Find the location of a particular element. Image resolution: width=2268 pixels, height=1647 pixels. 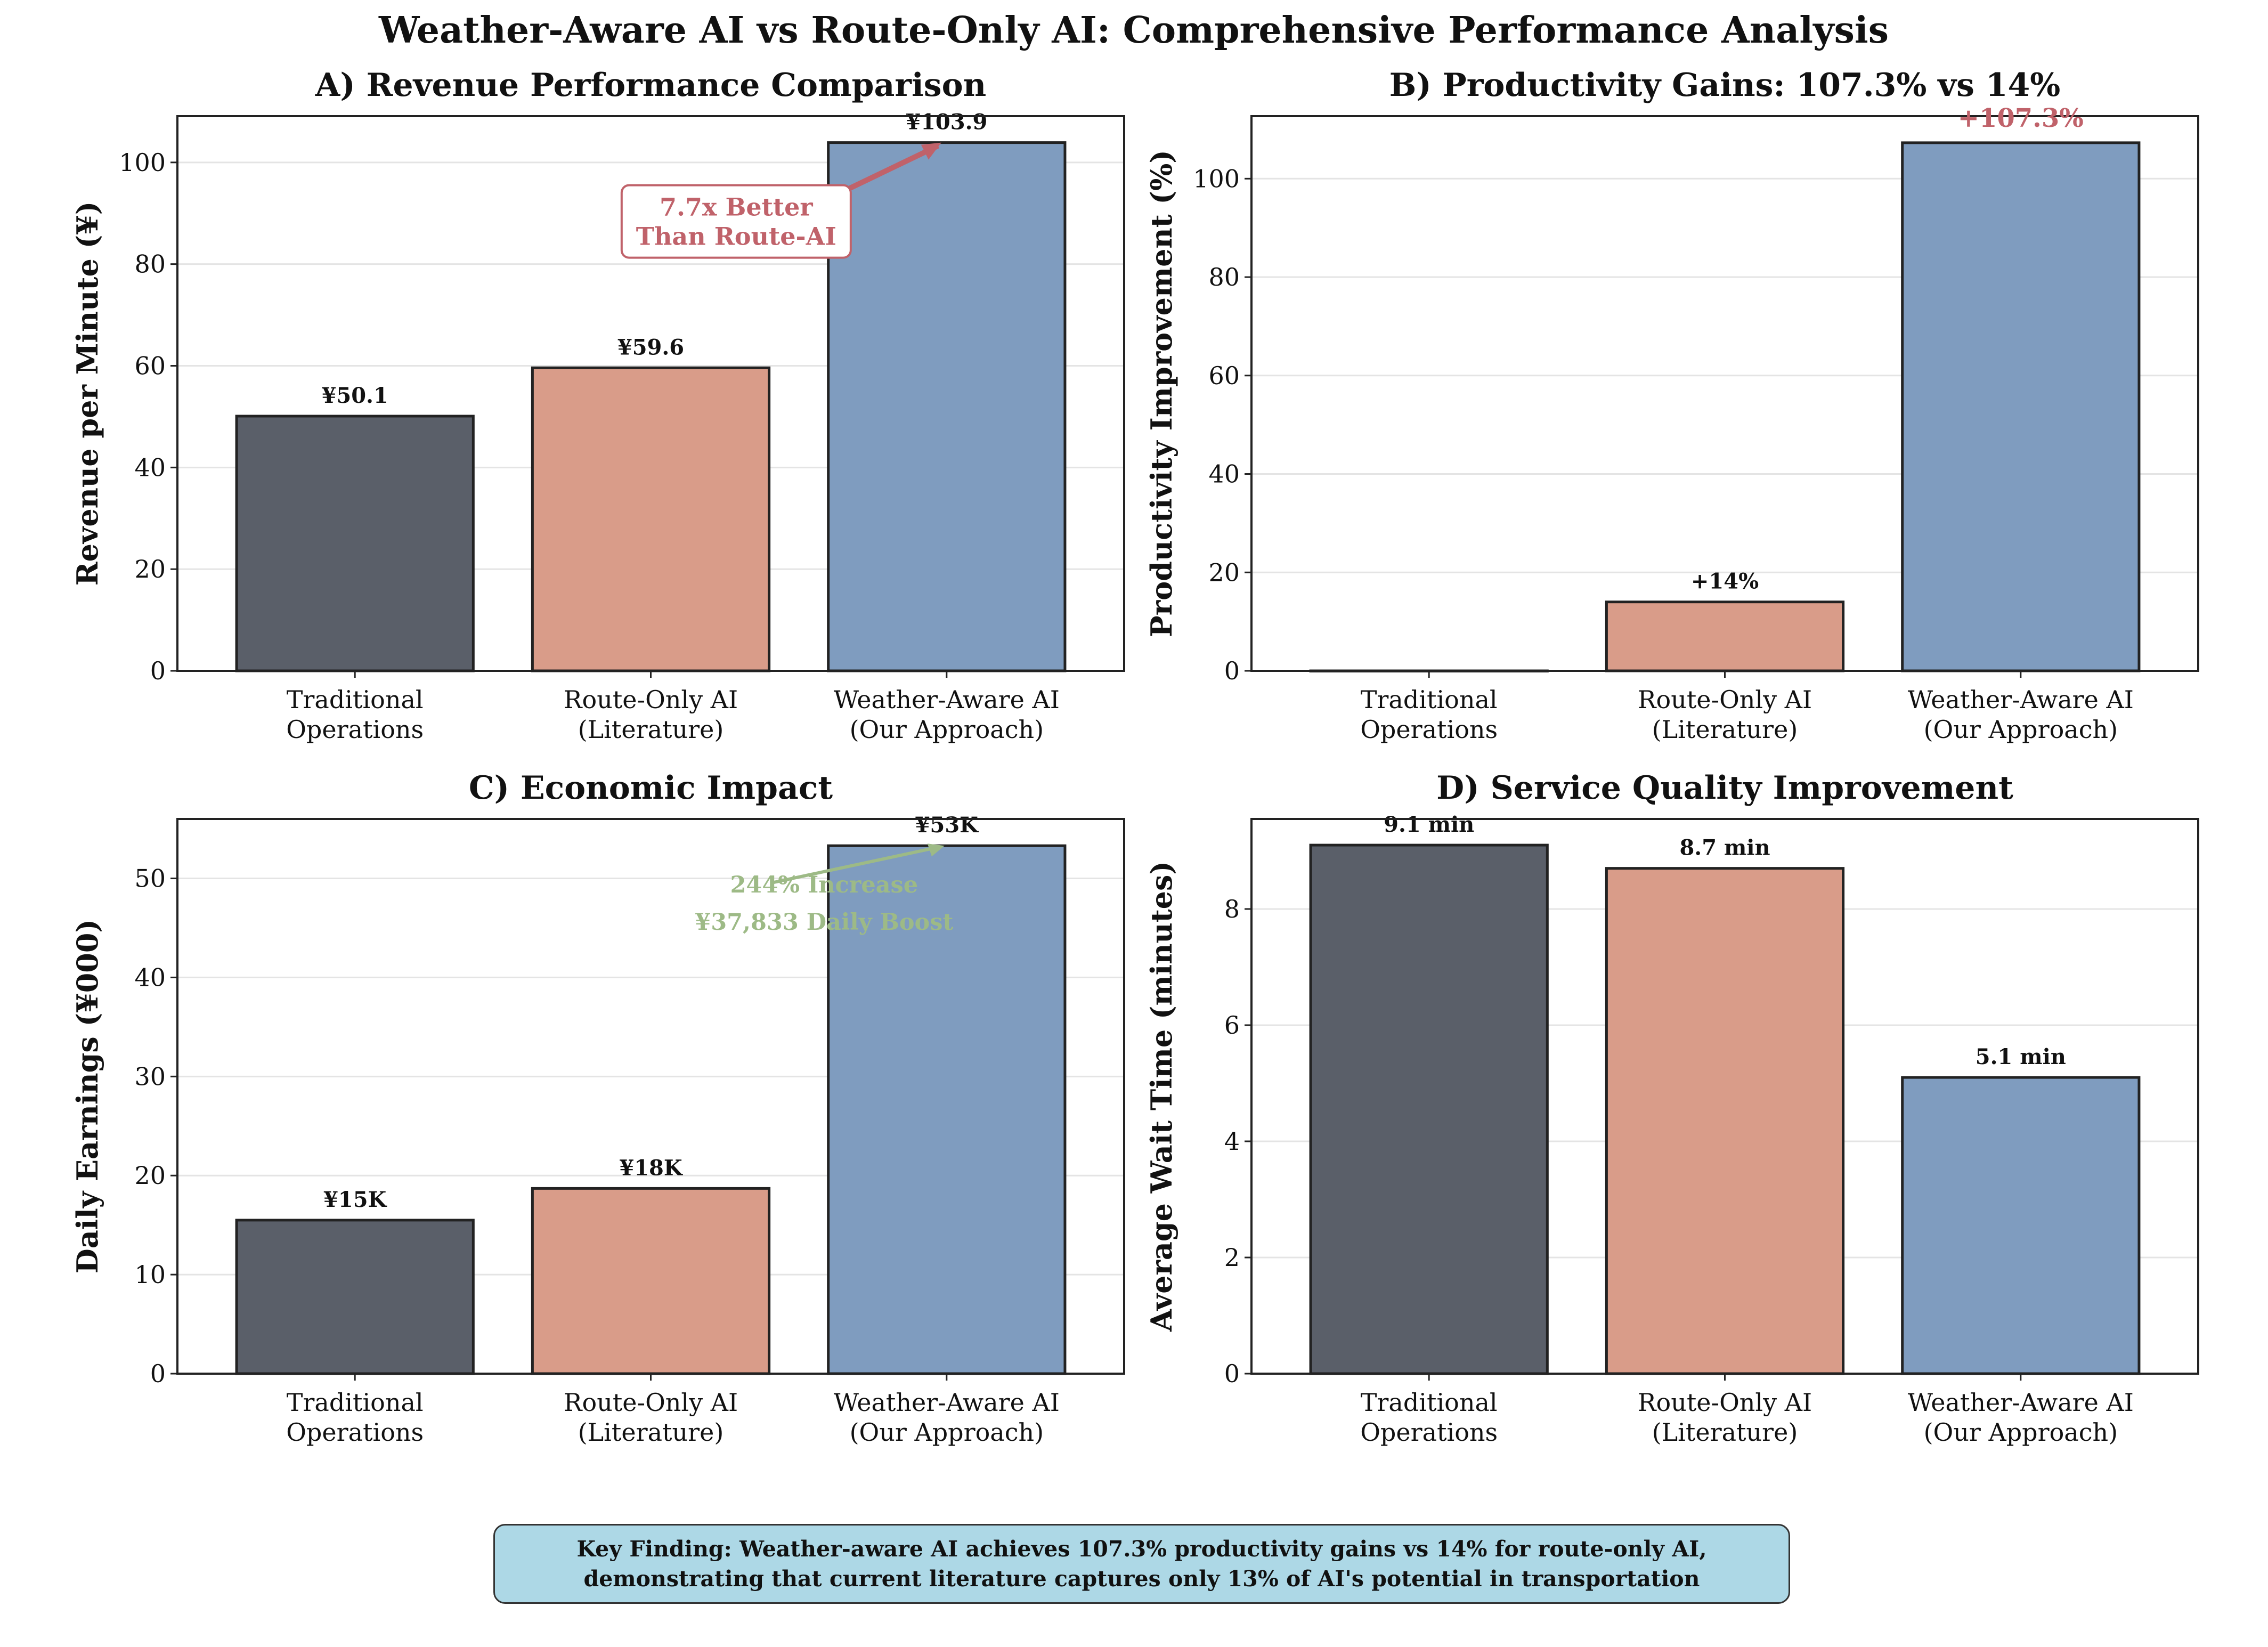

annotation-text: +107.3% is located at coordinates (2021, 118).